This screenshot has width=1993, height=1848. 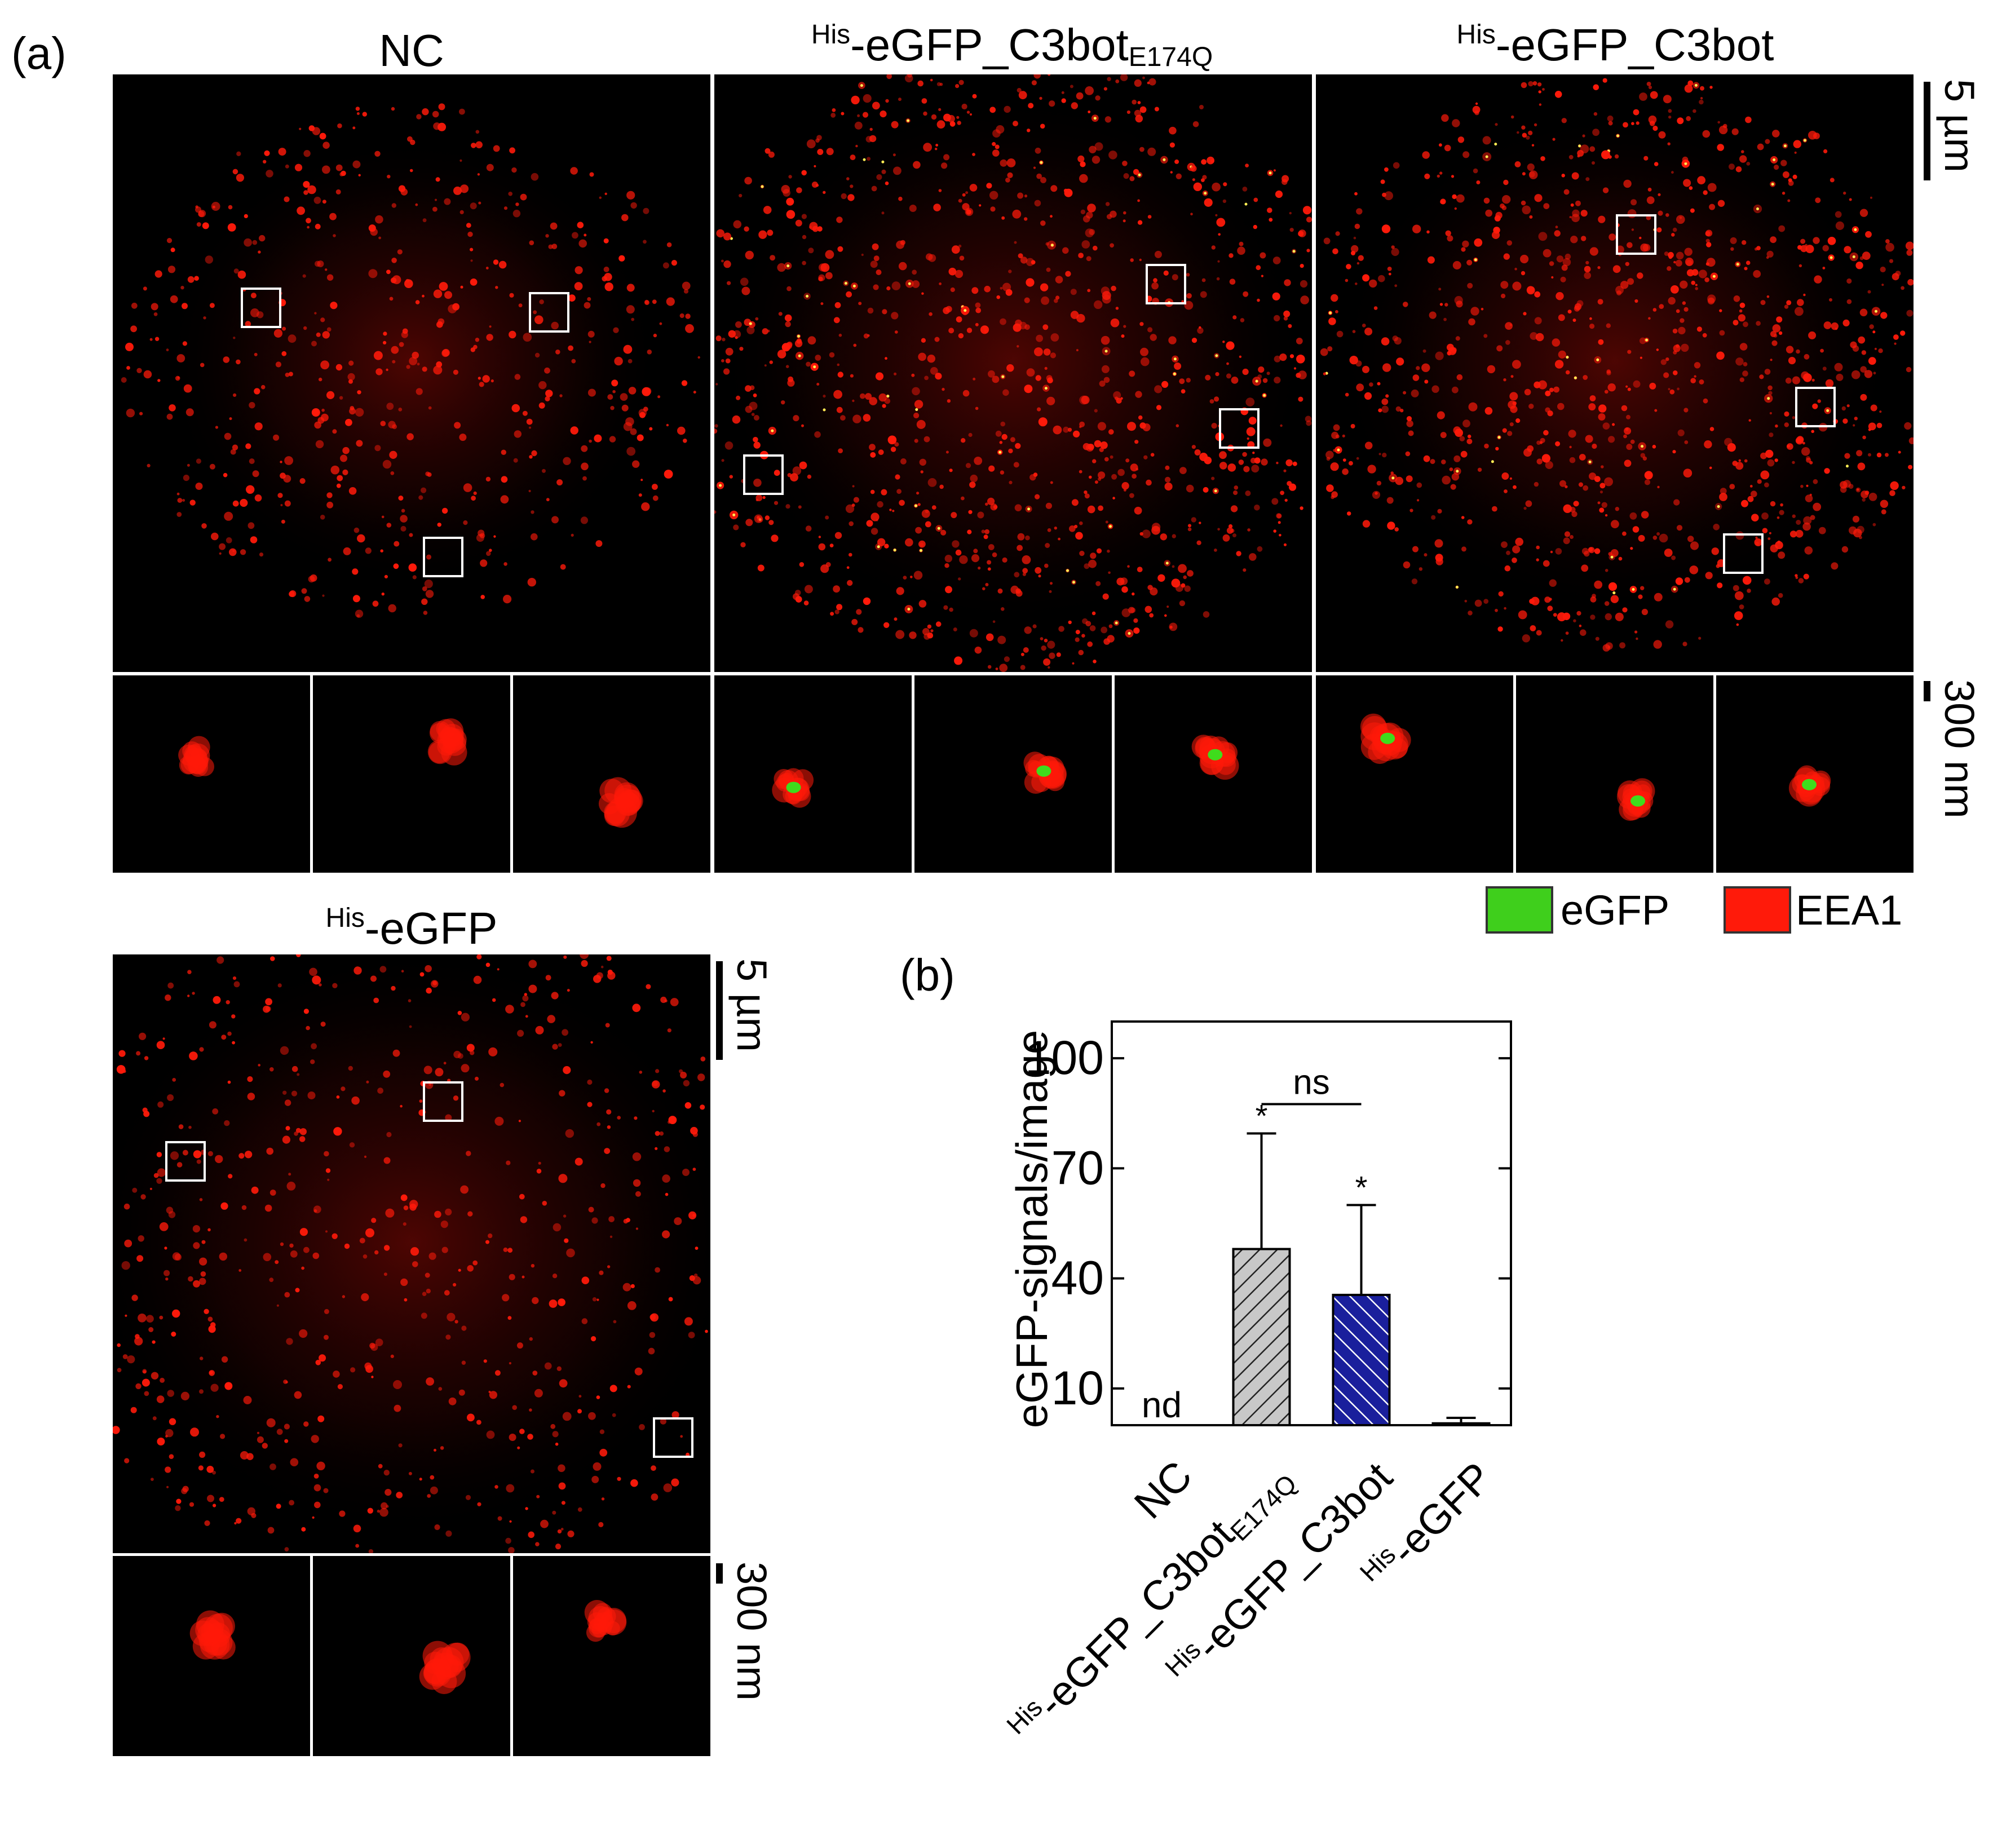 I want to click on roi-box, so click(x=261, y=308).